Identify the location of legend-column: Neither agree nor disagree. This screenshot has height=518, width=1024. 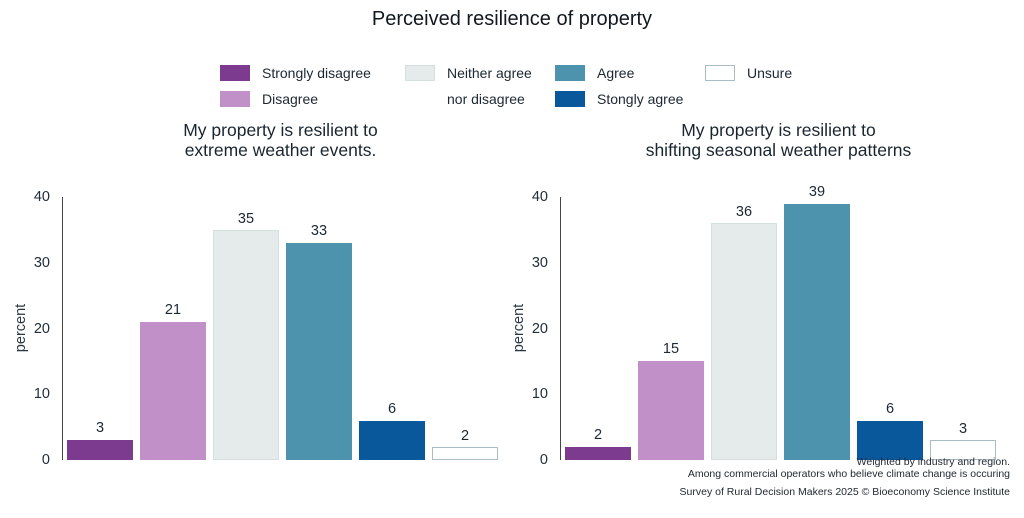
(480, 86).